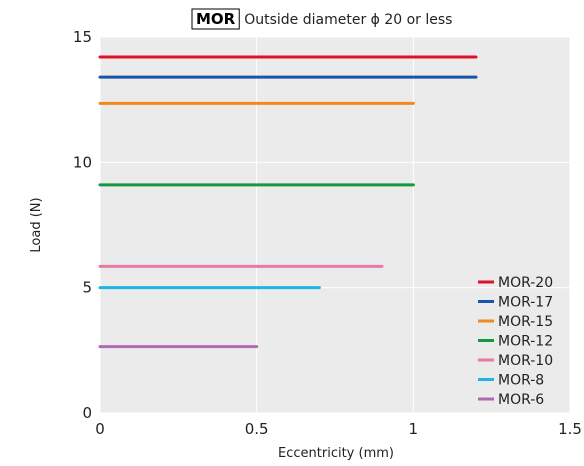 This screenshot has width=584, height=466. I want to click on x-tick-label: 0, so click(100, 429).